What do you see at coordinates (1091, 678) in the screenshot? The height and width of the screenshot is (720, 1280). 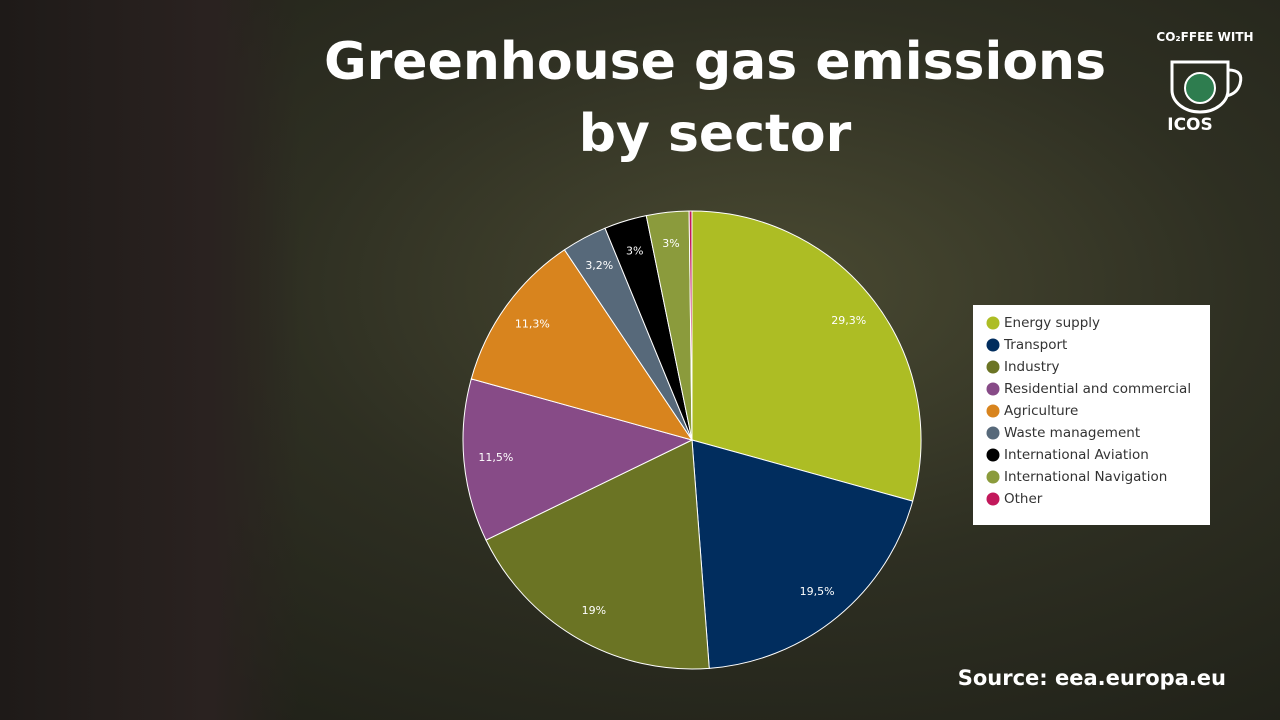 I see `source: Source: eea.europa.eu` at bounding box center [1091, 678].